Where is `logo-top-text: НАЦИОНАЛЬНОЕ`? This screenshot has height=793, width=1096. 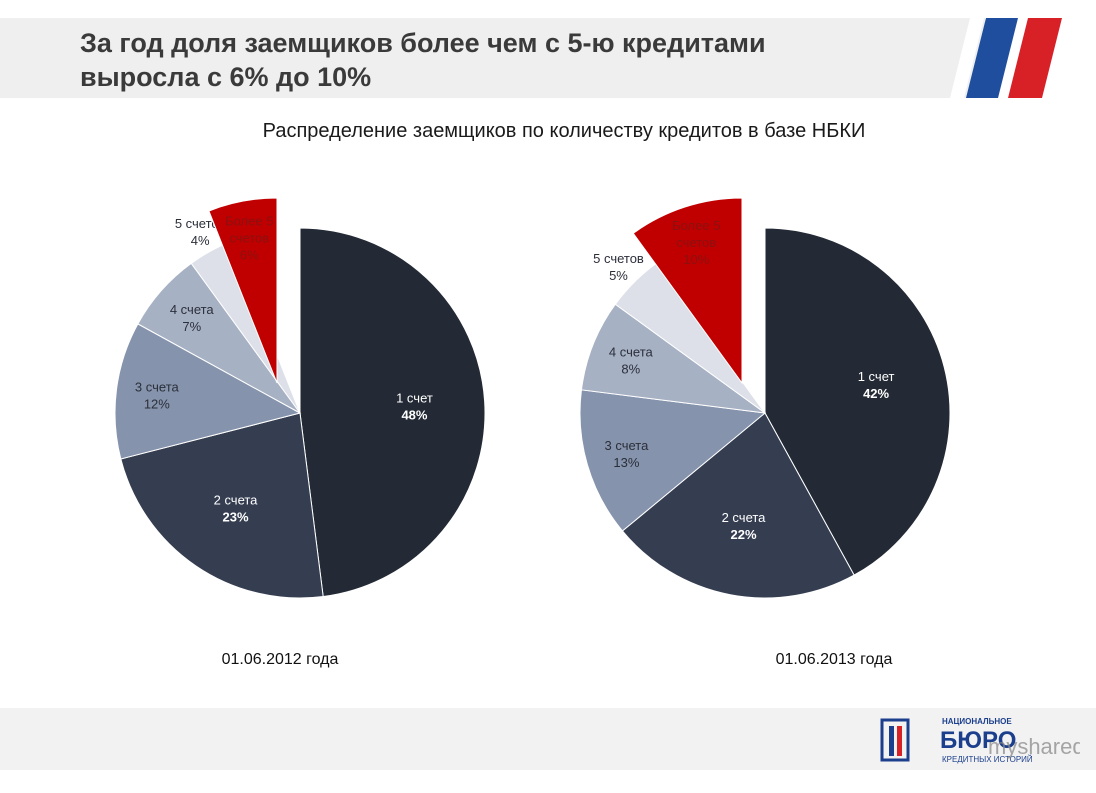
logo-top-text: НАЦИОНАЛЬНОЕ is located at coordinates (977, 721).